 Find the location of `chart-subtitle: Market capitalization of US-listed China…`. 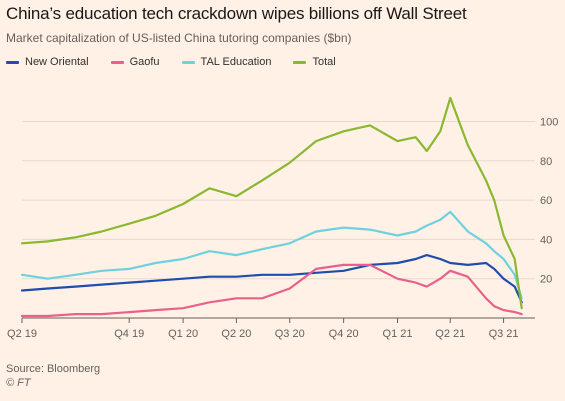

chart-subtitle: Market capitalization of US-listed China… is located at coordinates (179, 38).